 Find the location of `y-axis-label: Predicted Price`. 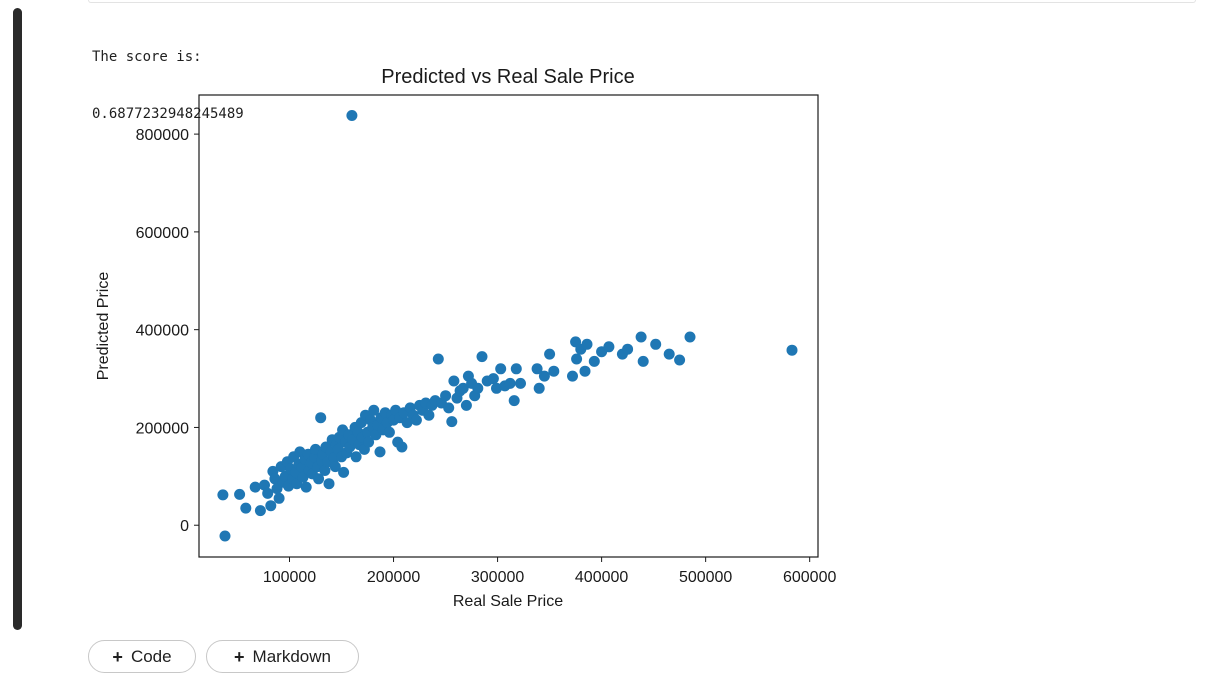

y-axis-label: Predicted Price is located at coordinates (103, 326).